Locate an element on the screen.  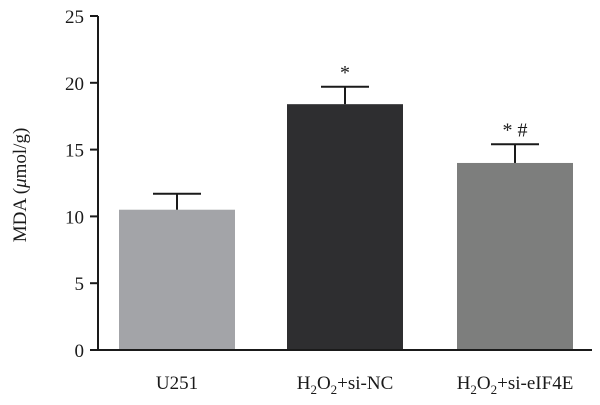
y-tick-label-25: 25 is located at coordinates (74, 17).